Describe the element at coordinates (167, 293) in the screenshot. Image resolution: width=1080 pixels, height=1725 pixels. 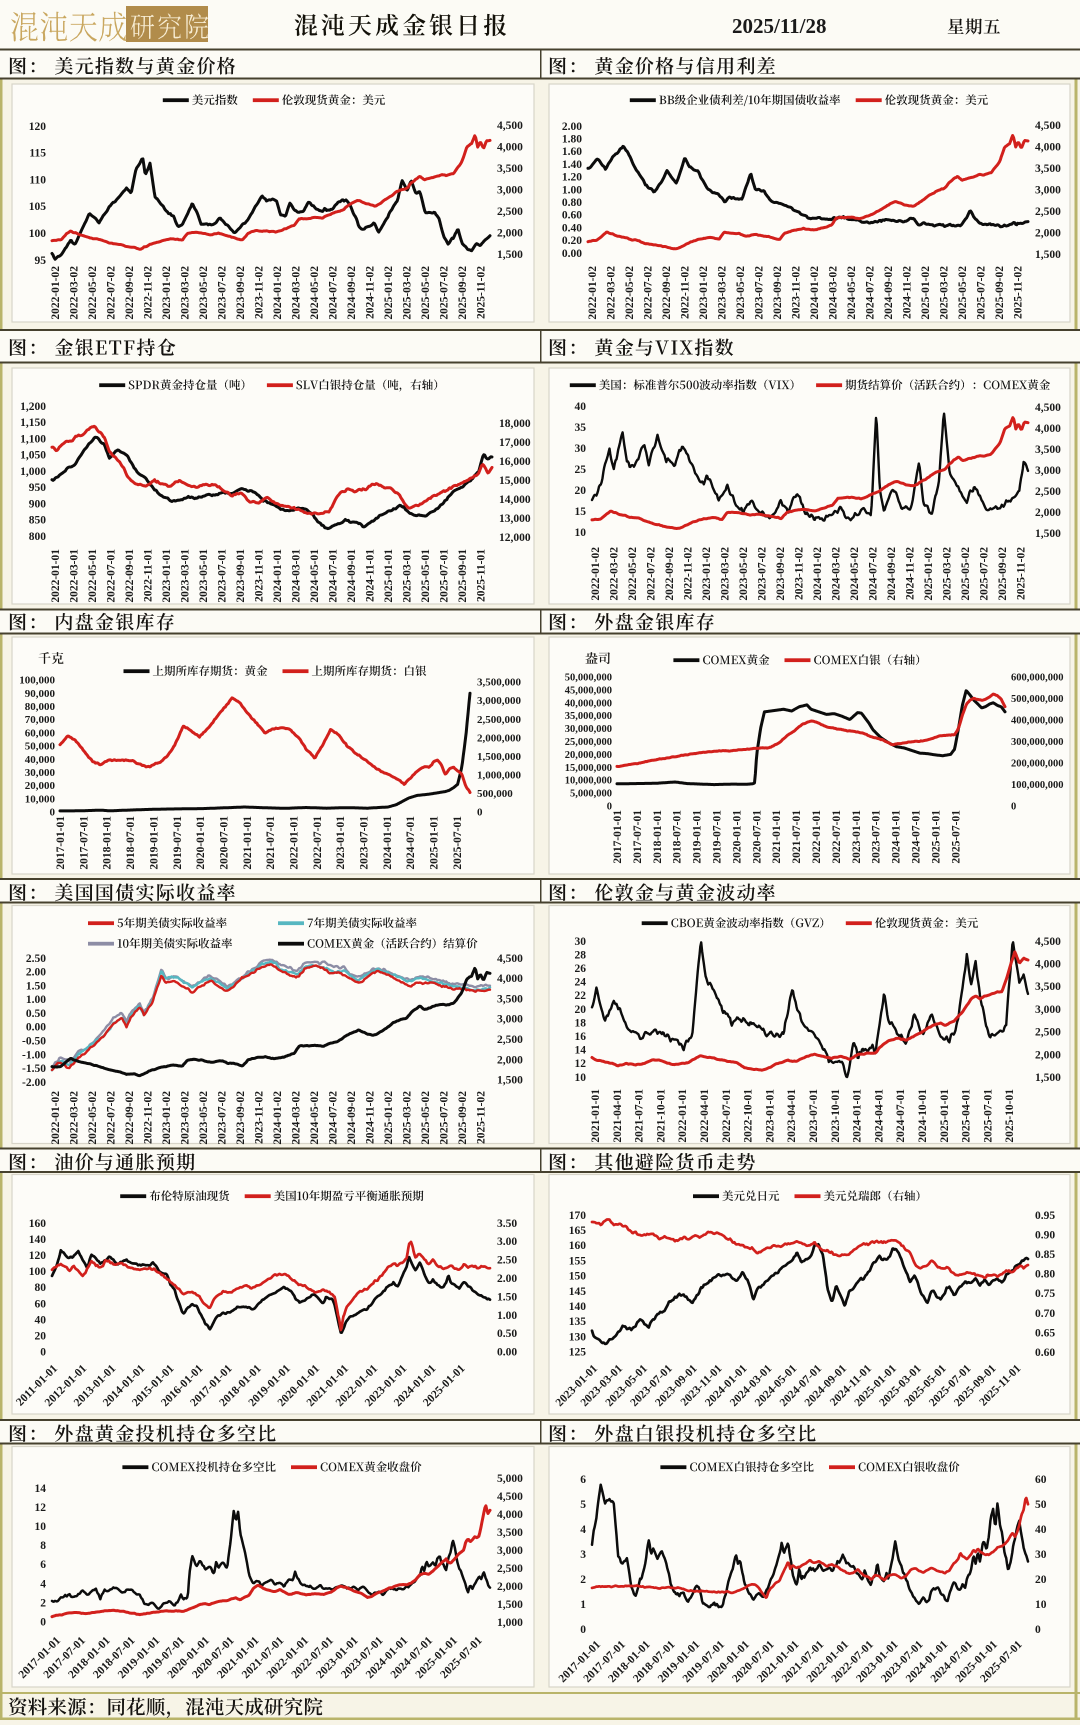
I see `svg-text: 2023-01-02` at that location.